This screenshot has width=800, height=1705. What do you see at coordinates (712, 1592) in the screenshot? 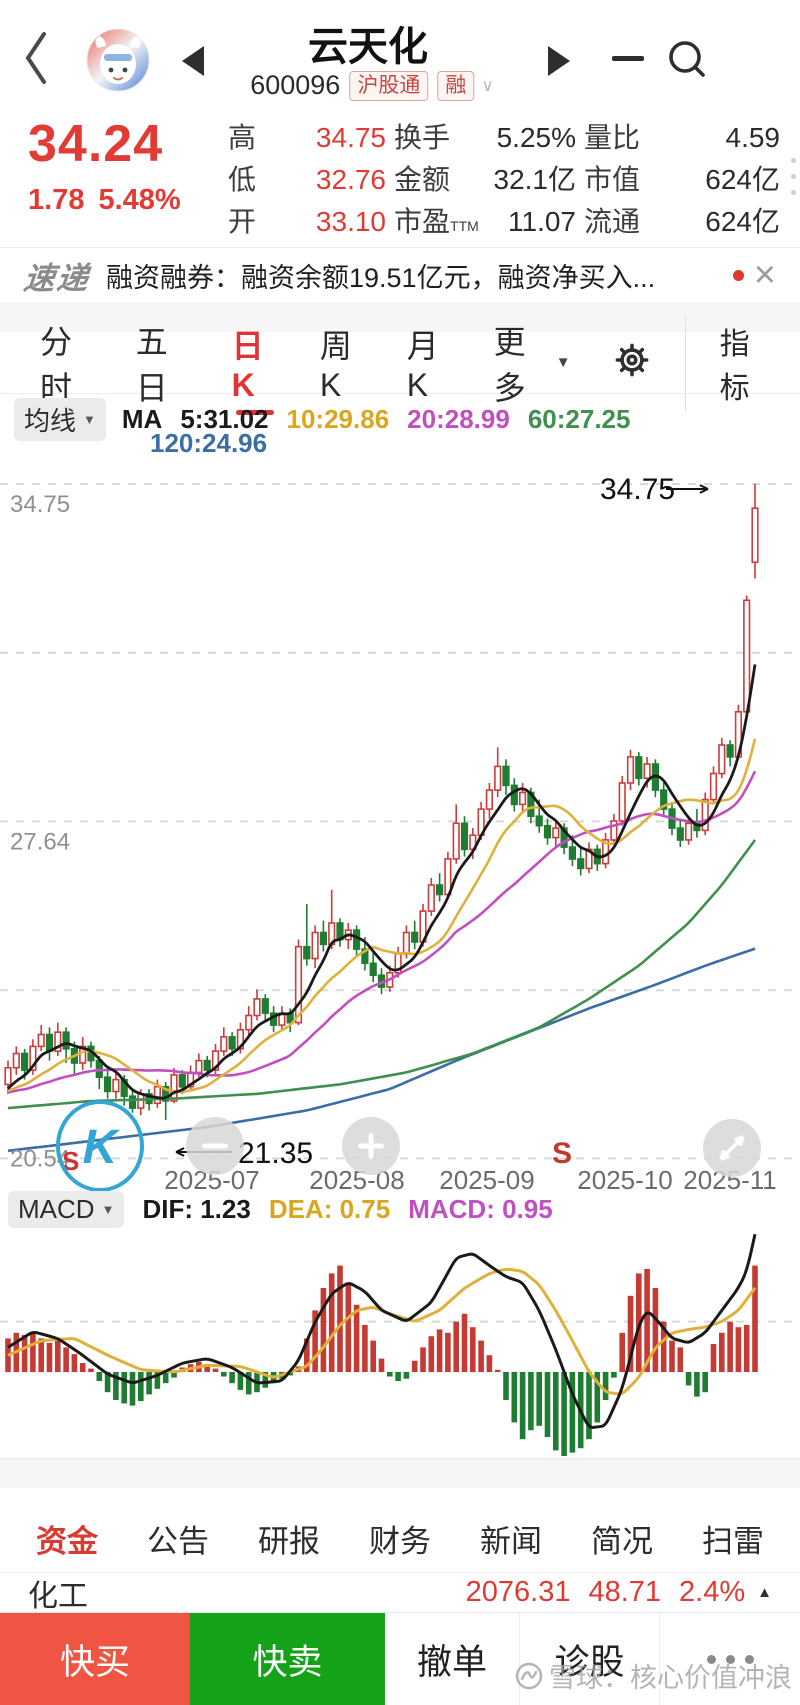
I see `sector-pct: 2.4%` at bounding box center [712, 1592].